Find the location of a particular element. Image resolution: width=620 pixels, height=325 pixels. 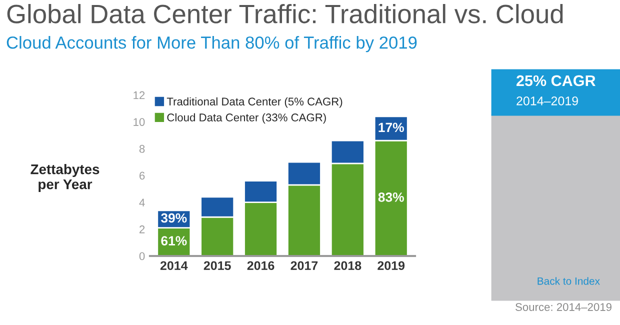

x-tick-label: 2019 is located at coordinates (391, 265).